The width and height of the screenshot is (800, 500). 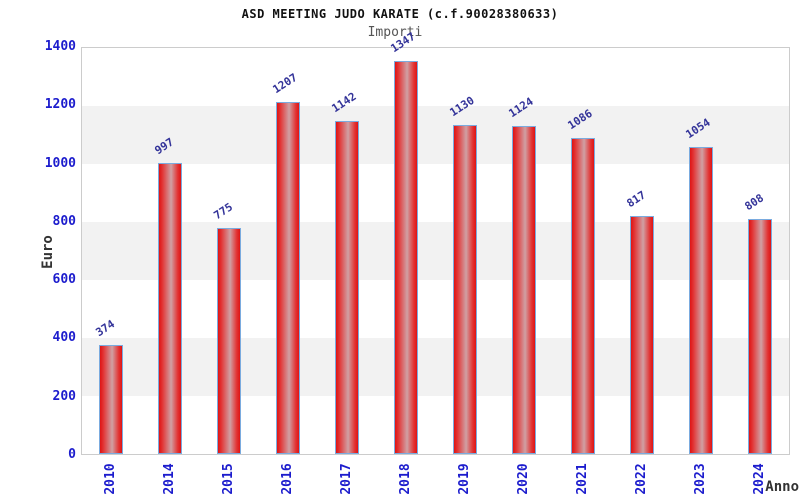 What do you see at coordinates (288, 278) in the screenshot?
I see `bar-2016` at bounding box center [288, 278].